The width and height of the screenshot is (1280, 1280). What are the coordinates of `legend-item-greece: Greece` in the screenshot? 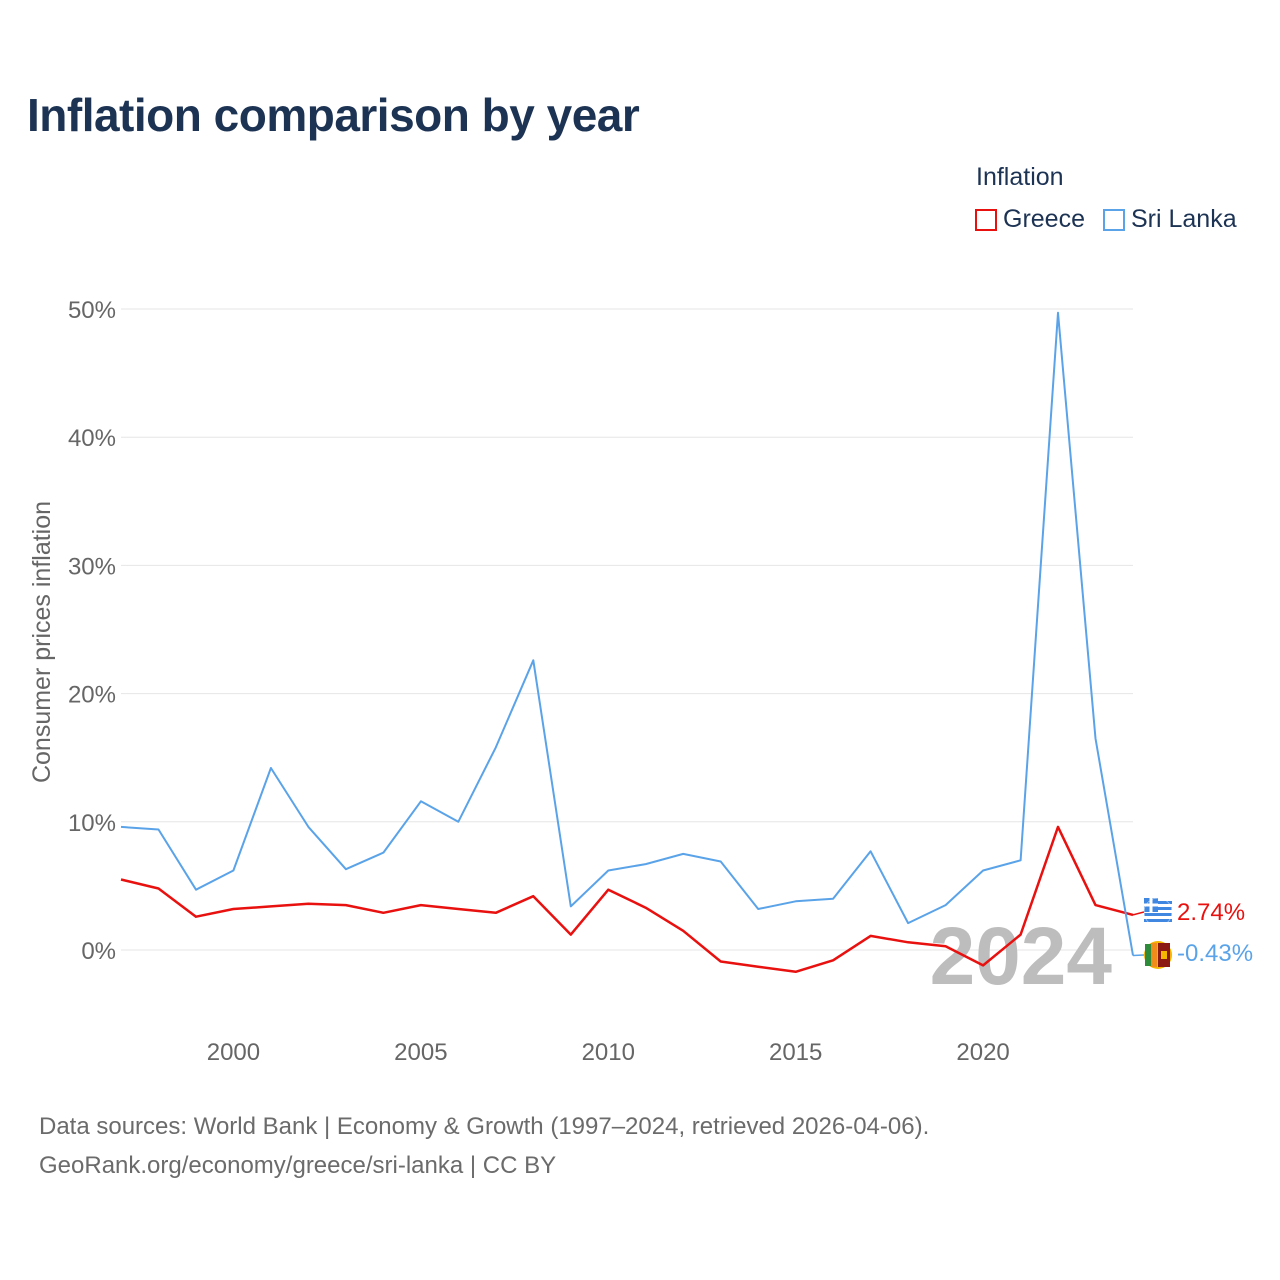 It's located at (1030, 219).